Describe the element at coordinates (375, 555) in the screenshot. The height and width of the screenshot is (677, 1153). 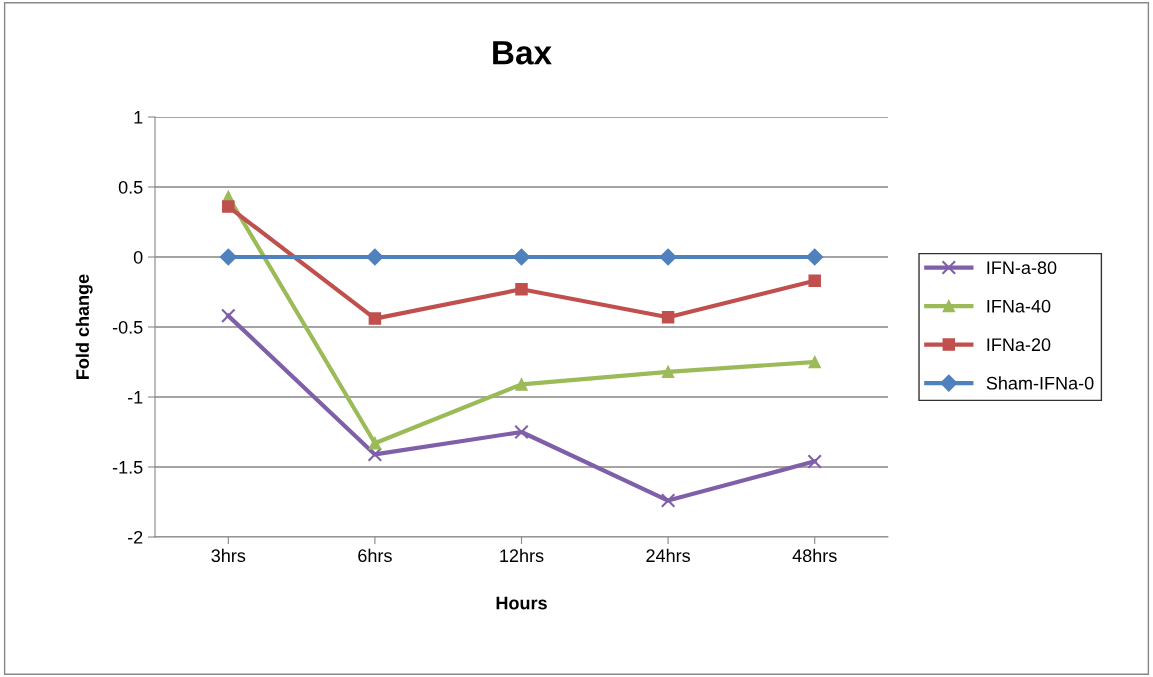
I see `x-tick-label: 6hrs` at that location.